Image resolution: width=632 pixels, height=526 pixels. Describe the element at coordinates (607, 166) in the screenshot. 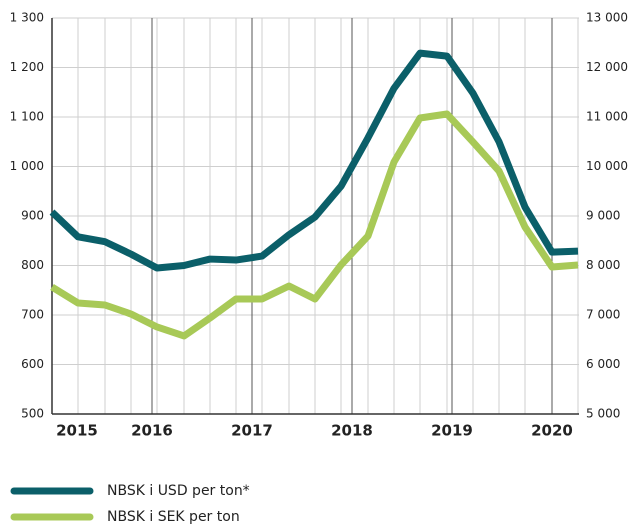

I see `y2-tick-label: 10 000` at that location.